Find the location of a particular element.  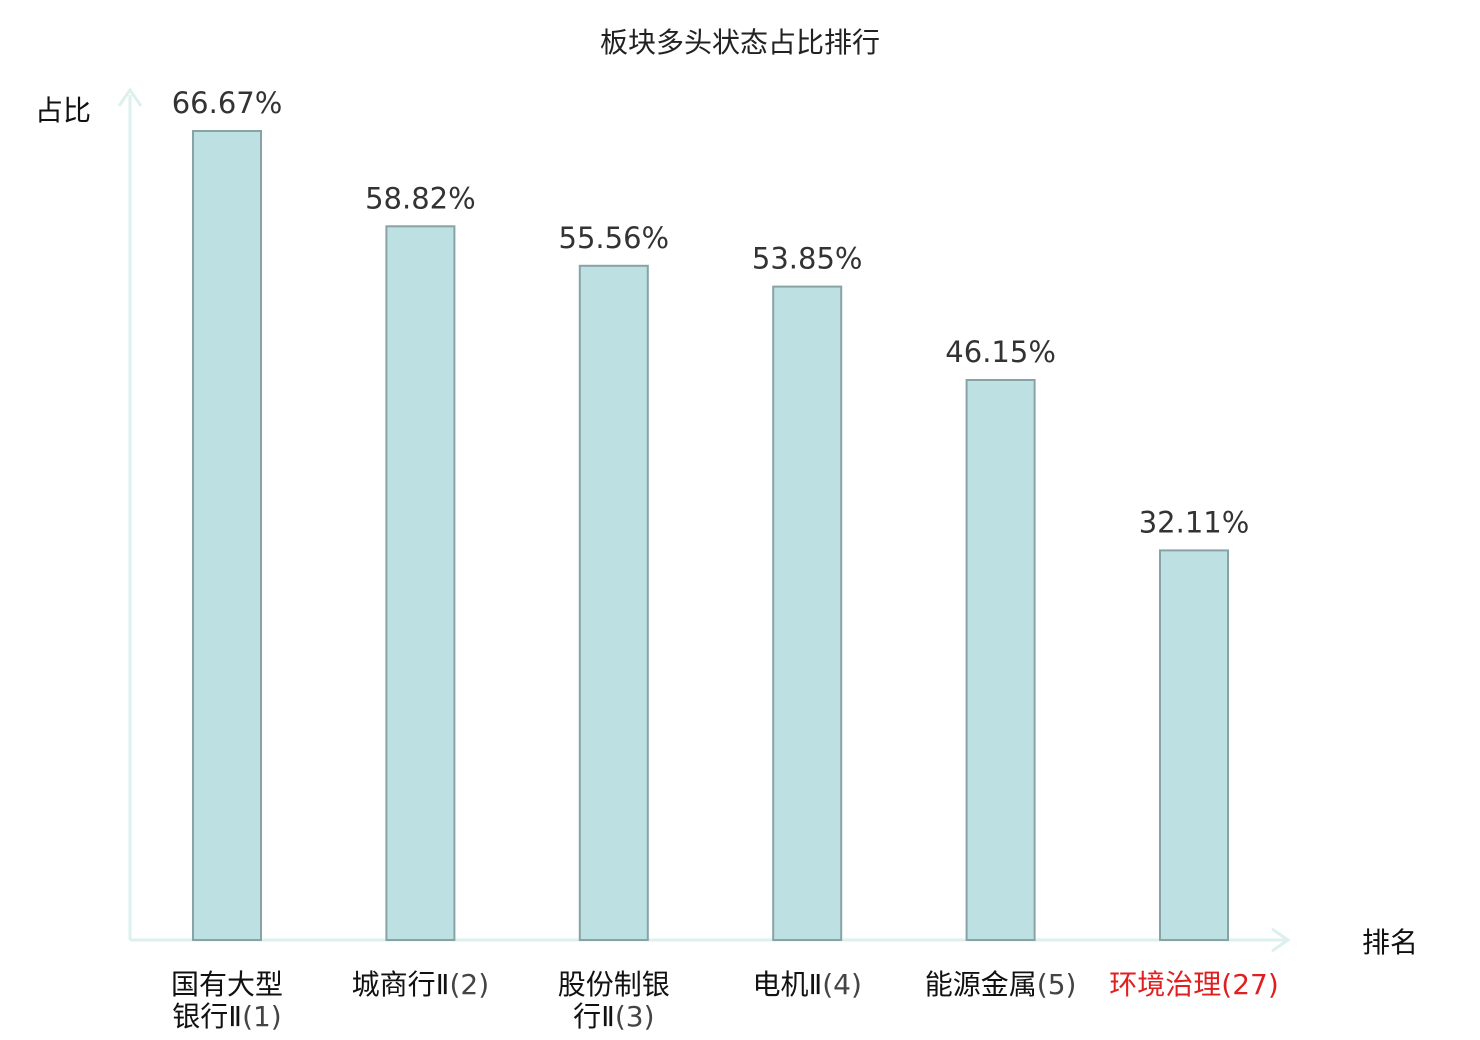

category-rank-1: (1) is located at coordinates (262, 1016).